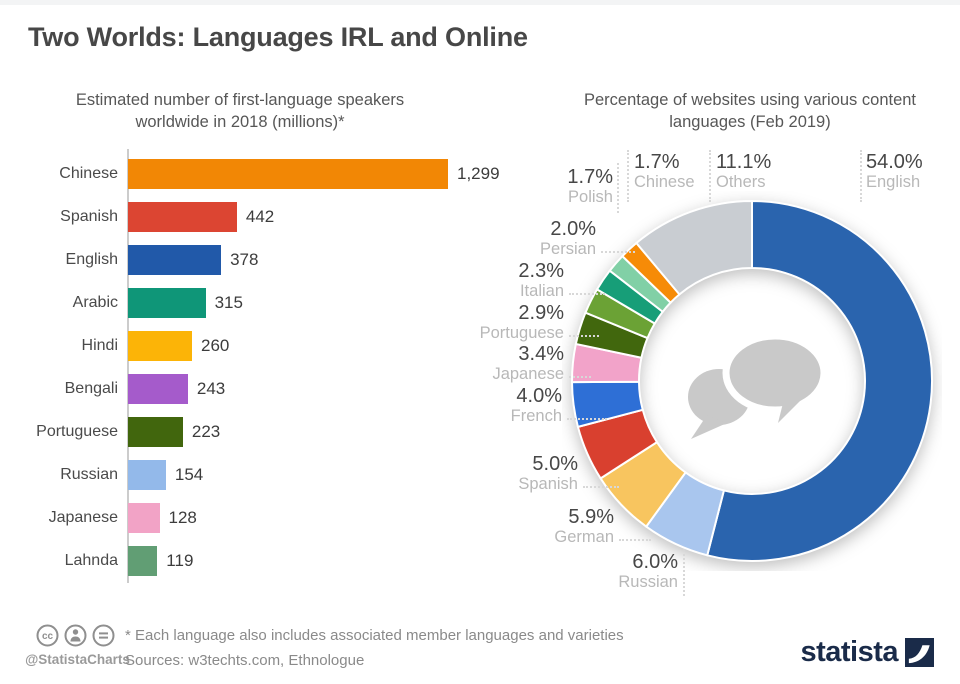  What do you see at coordinates (240, 474) in the screenshot?
I see `bar-row: Russian 154` at bounding box center [240, 474].